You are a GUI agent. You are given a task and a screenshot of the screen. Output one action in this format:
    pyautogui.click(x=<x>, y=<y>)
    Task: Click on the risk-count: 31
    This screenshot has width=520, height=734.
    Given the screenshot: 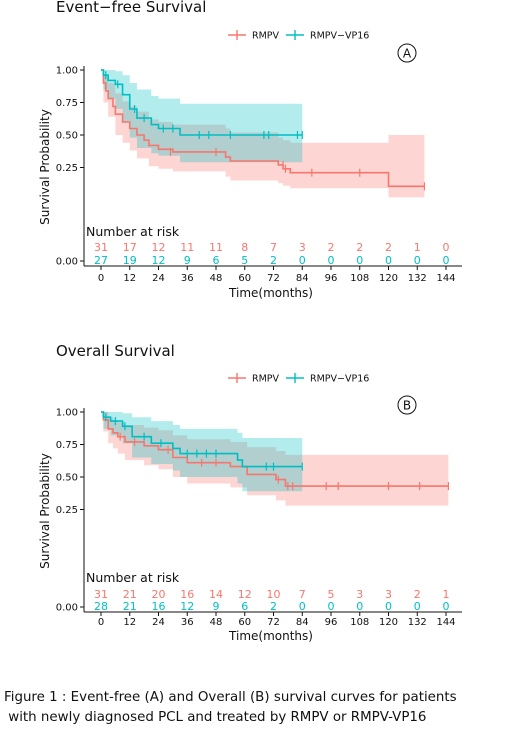 What is the action you would take?
    pyautogui.click(x=101, y=247)
    